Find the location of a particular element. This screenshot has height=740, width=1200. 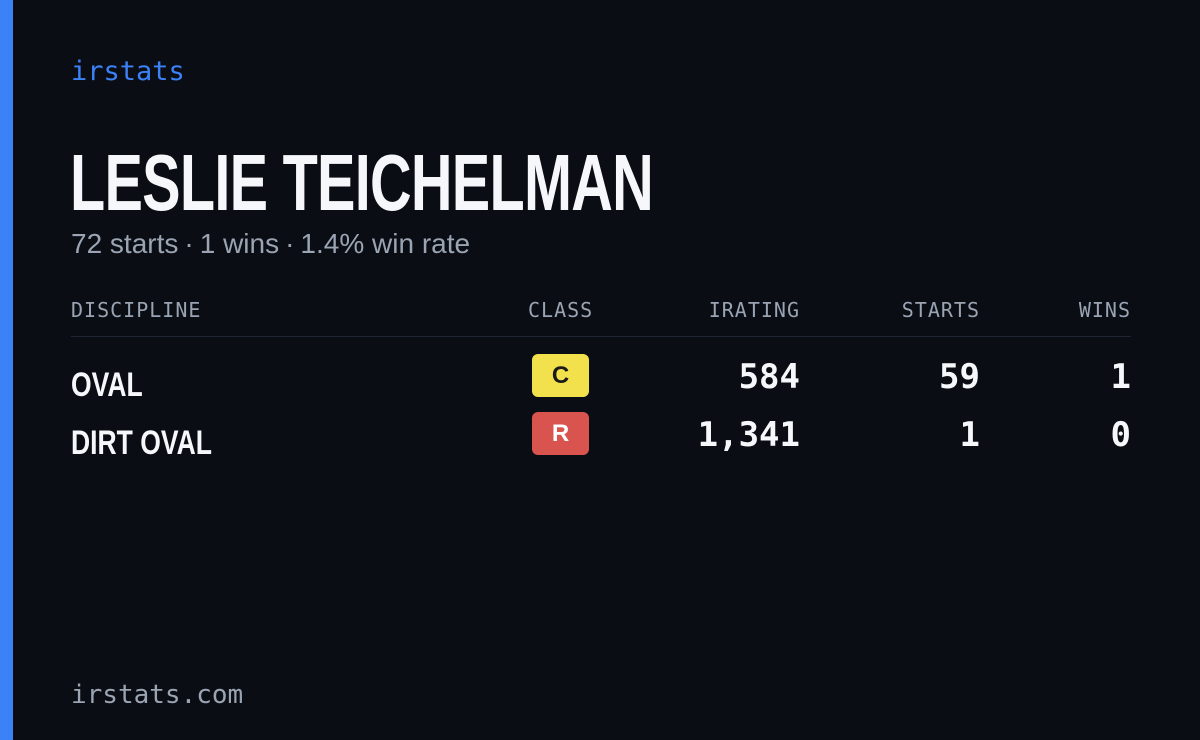

table-row: DIRT OVAL R 1,341 1 0 is located at coordinates (601, 437).